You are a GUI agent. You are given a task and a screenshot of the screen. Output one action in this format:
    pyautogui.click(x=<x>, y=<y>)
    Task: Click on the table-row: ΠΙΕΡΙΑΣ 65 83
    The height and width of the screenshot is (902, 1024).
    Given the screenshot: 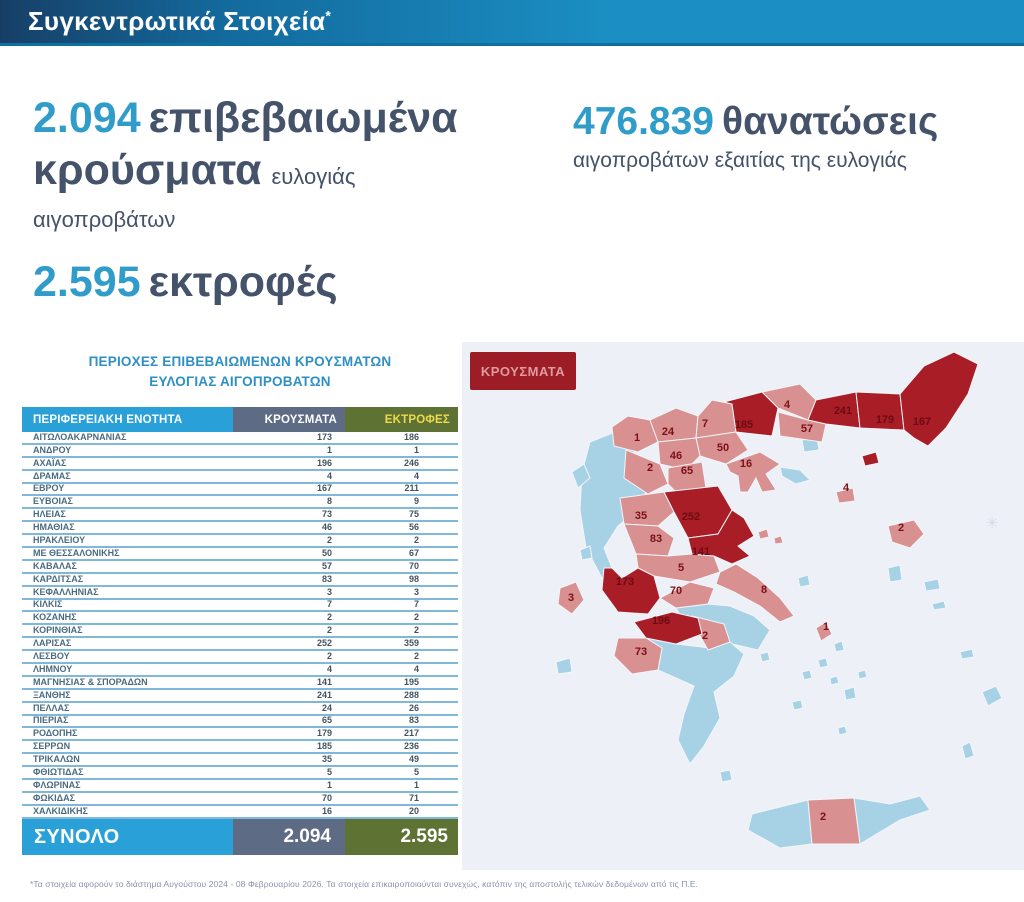 What is the action you would take?
    pyautogui.click(x=240, y=722)
    